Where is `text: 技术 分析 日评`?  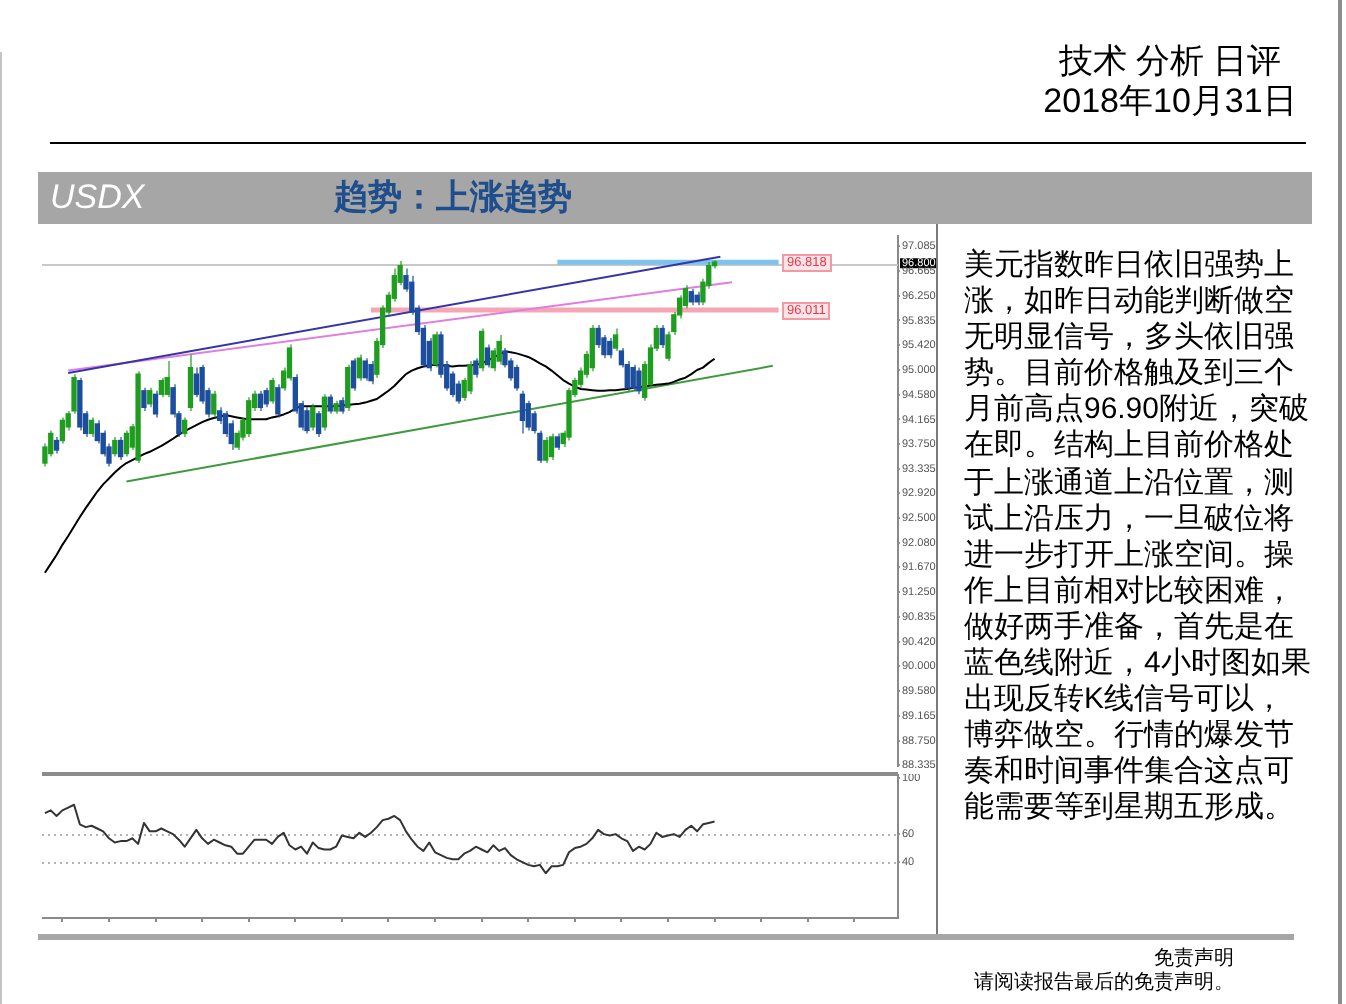
text: 技术 分析 日评 is located at coordinates (1170, 62).